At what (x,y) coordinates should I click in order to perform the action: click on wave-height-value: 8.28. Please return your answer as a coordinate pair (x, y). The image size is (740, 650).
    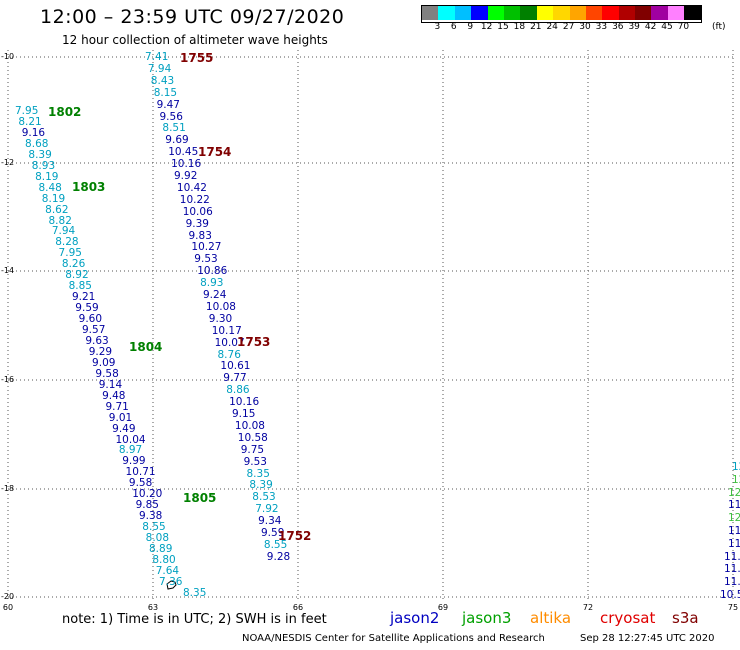
    Looking at the image, I should click on (67, 242).